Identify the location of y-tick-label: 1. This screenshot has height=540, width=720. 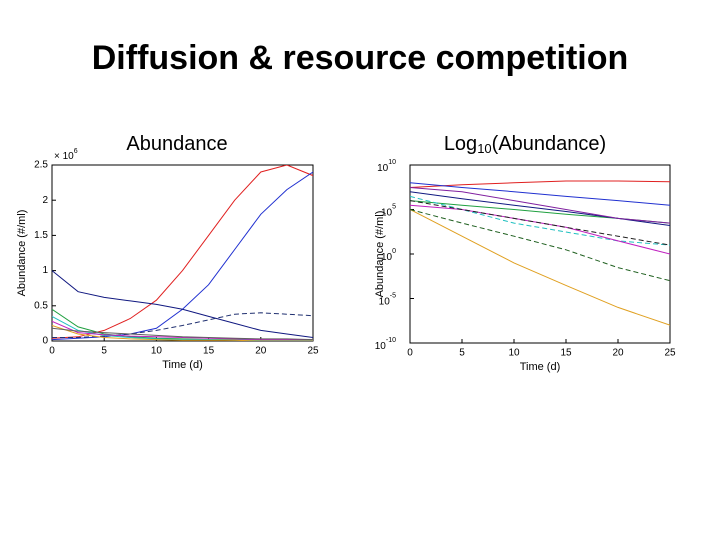
(45, 270).